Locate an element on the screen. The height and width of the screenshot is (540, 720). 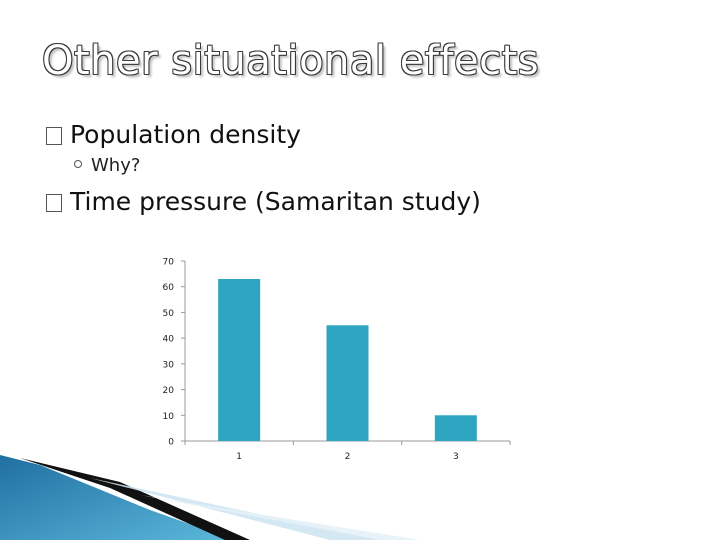
bullet-text: Time pressure (Samaritan study) is located at coordinates (275, 201).